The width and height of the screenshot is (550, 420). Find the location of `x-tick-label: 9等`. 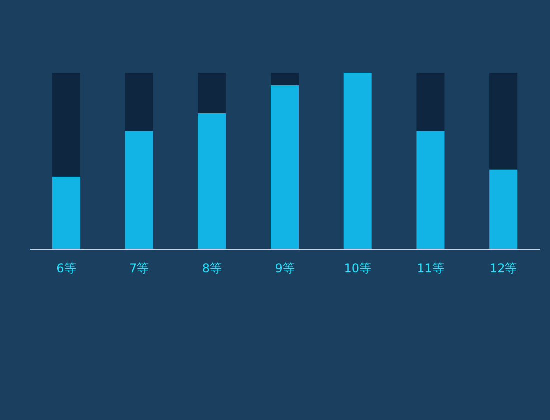

x-tick-label: 9等 is located at coordinates (285, 269).